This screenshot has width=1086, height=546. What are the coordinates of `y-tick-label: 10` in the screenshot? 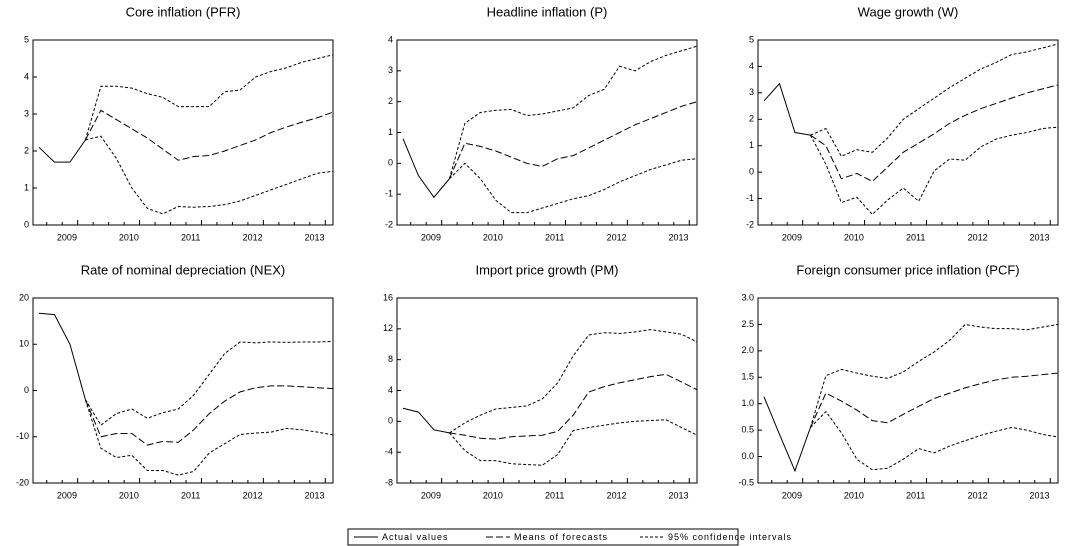 It's located at (24, 344).